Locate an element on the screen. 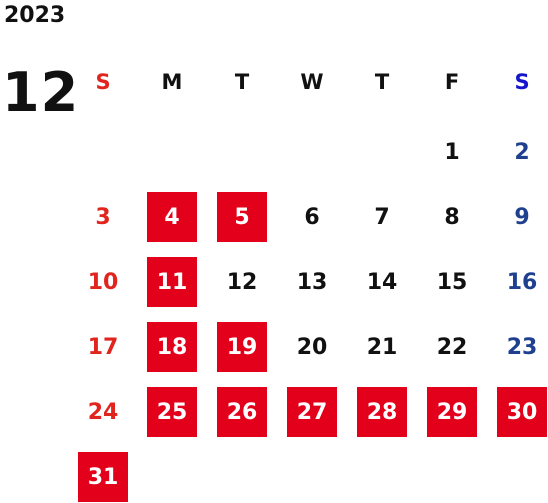 The width and height of the screenshot is (548, 503). day-cell: 6 is located at coordinates (312, 217).